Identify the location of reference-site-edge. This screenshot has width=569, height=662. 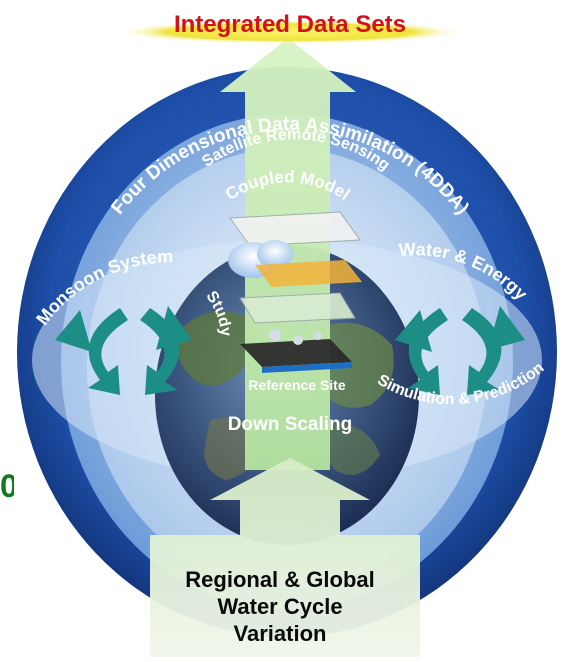
(307, 367).